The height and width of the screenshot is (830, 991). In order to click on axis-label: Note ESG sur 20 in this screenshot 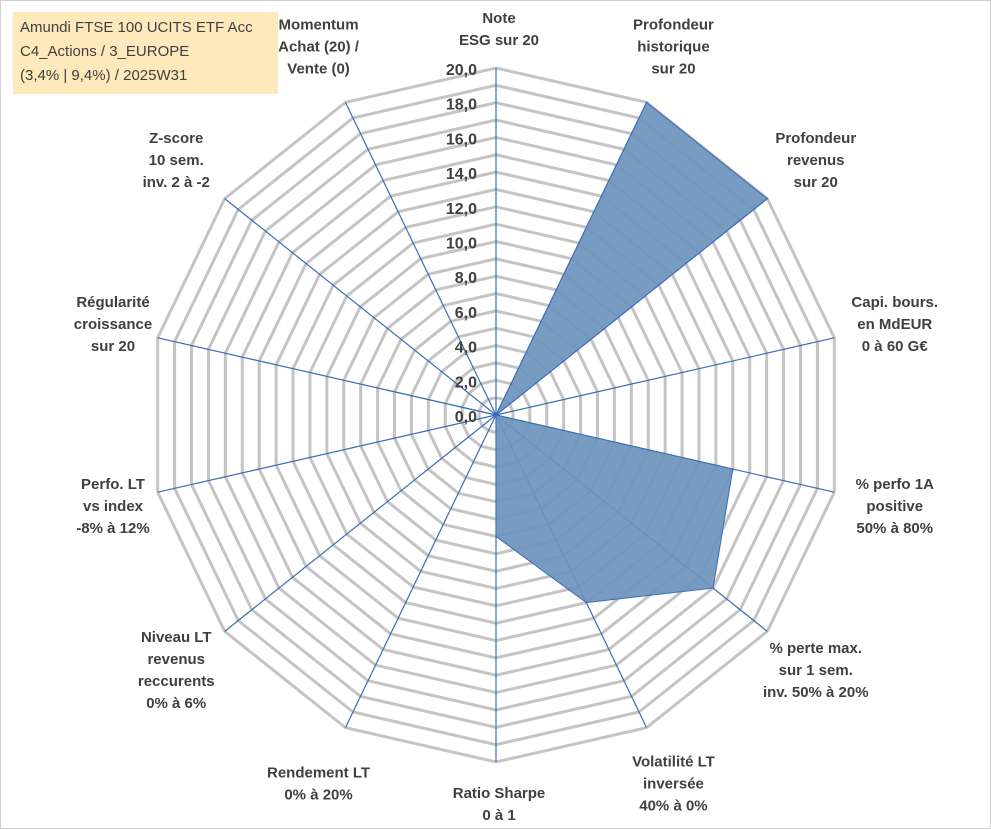, I will do `click(499, 29)`.